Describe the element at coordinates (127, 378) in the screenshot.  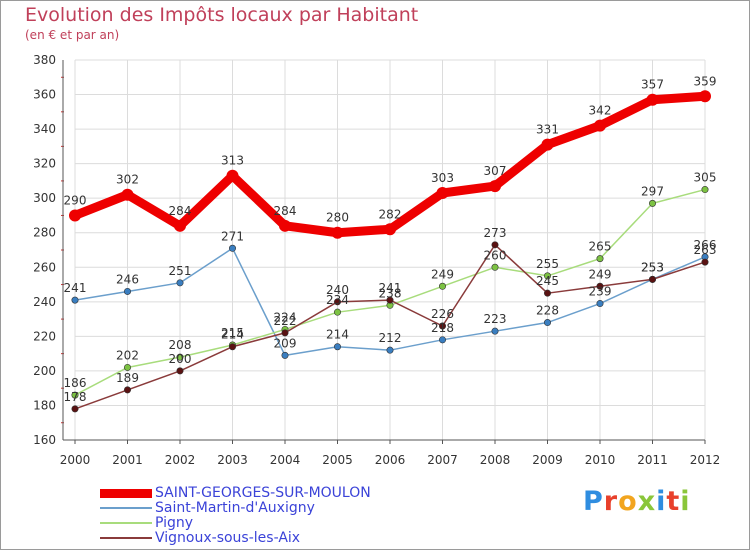
I see `data-label: 189` at that location.